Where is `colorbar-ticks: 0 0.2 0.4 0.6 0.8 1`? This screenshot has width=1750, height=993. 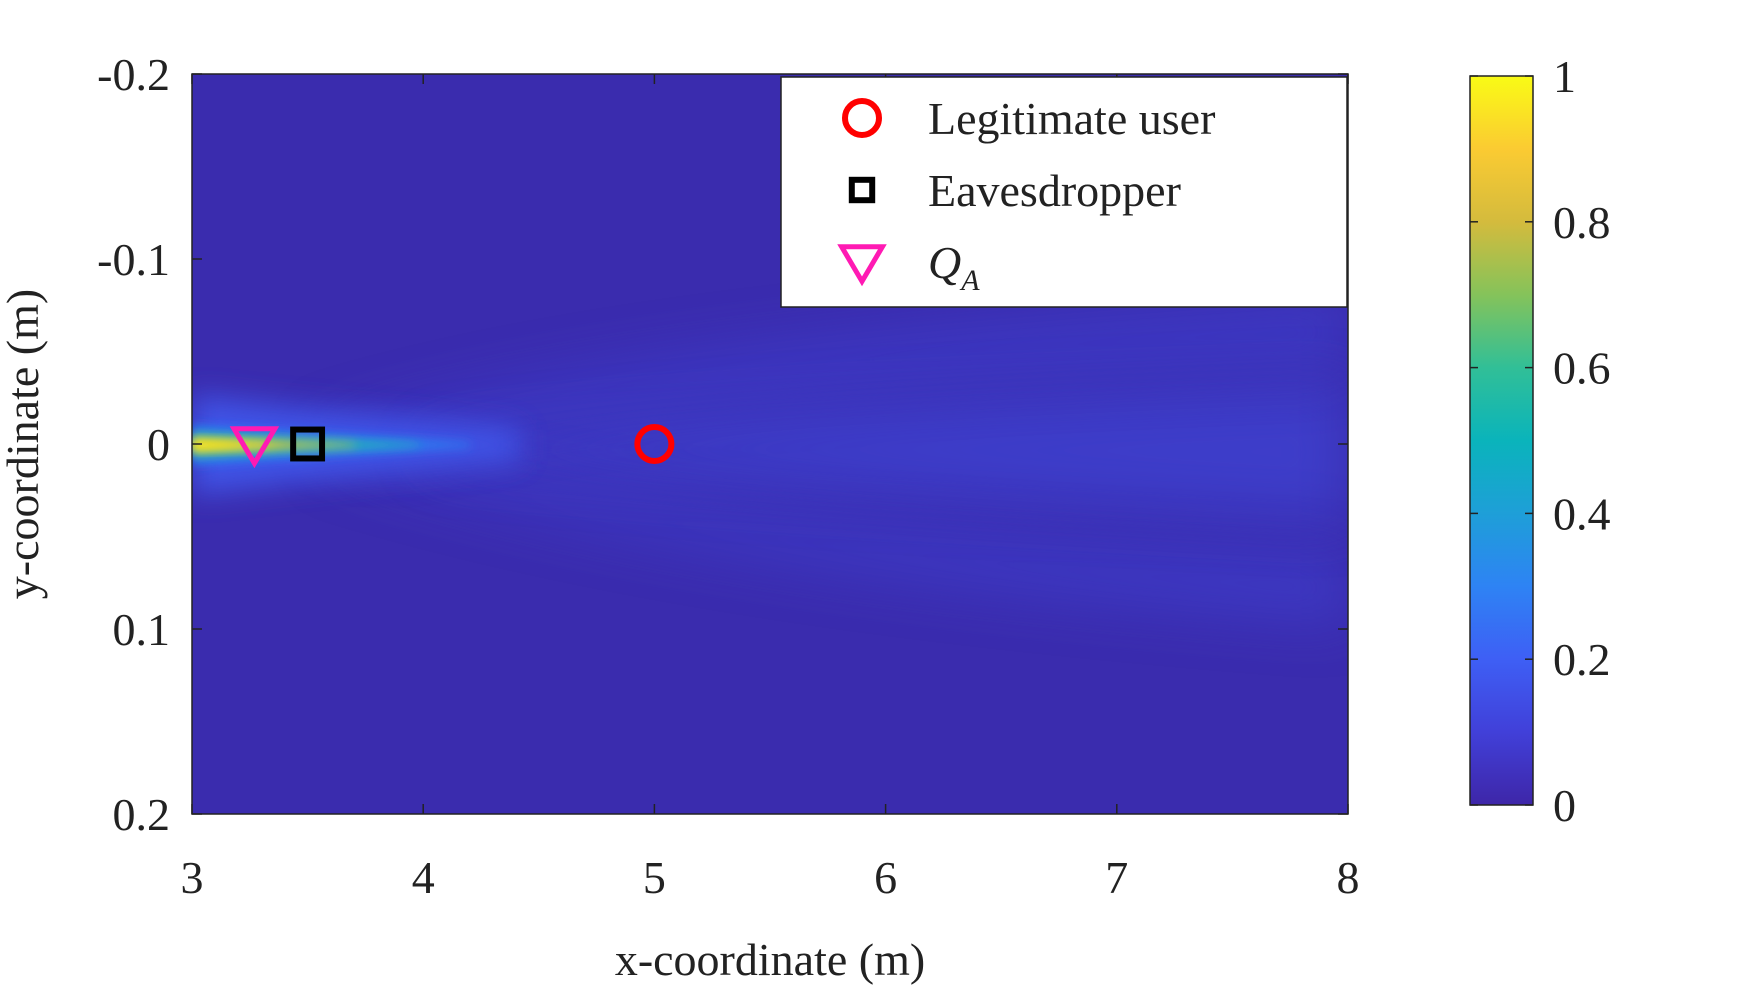 colorbar-ticks: 0 0.2 0.4 0.6 0.8 1 is located at coordinates (1540, 441).